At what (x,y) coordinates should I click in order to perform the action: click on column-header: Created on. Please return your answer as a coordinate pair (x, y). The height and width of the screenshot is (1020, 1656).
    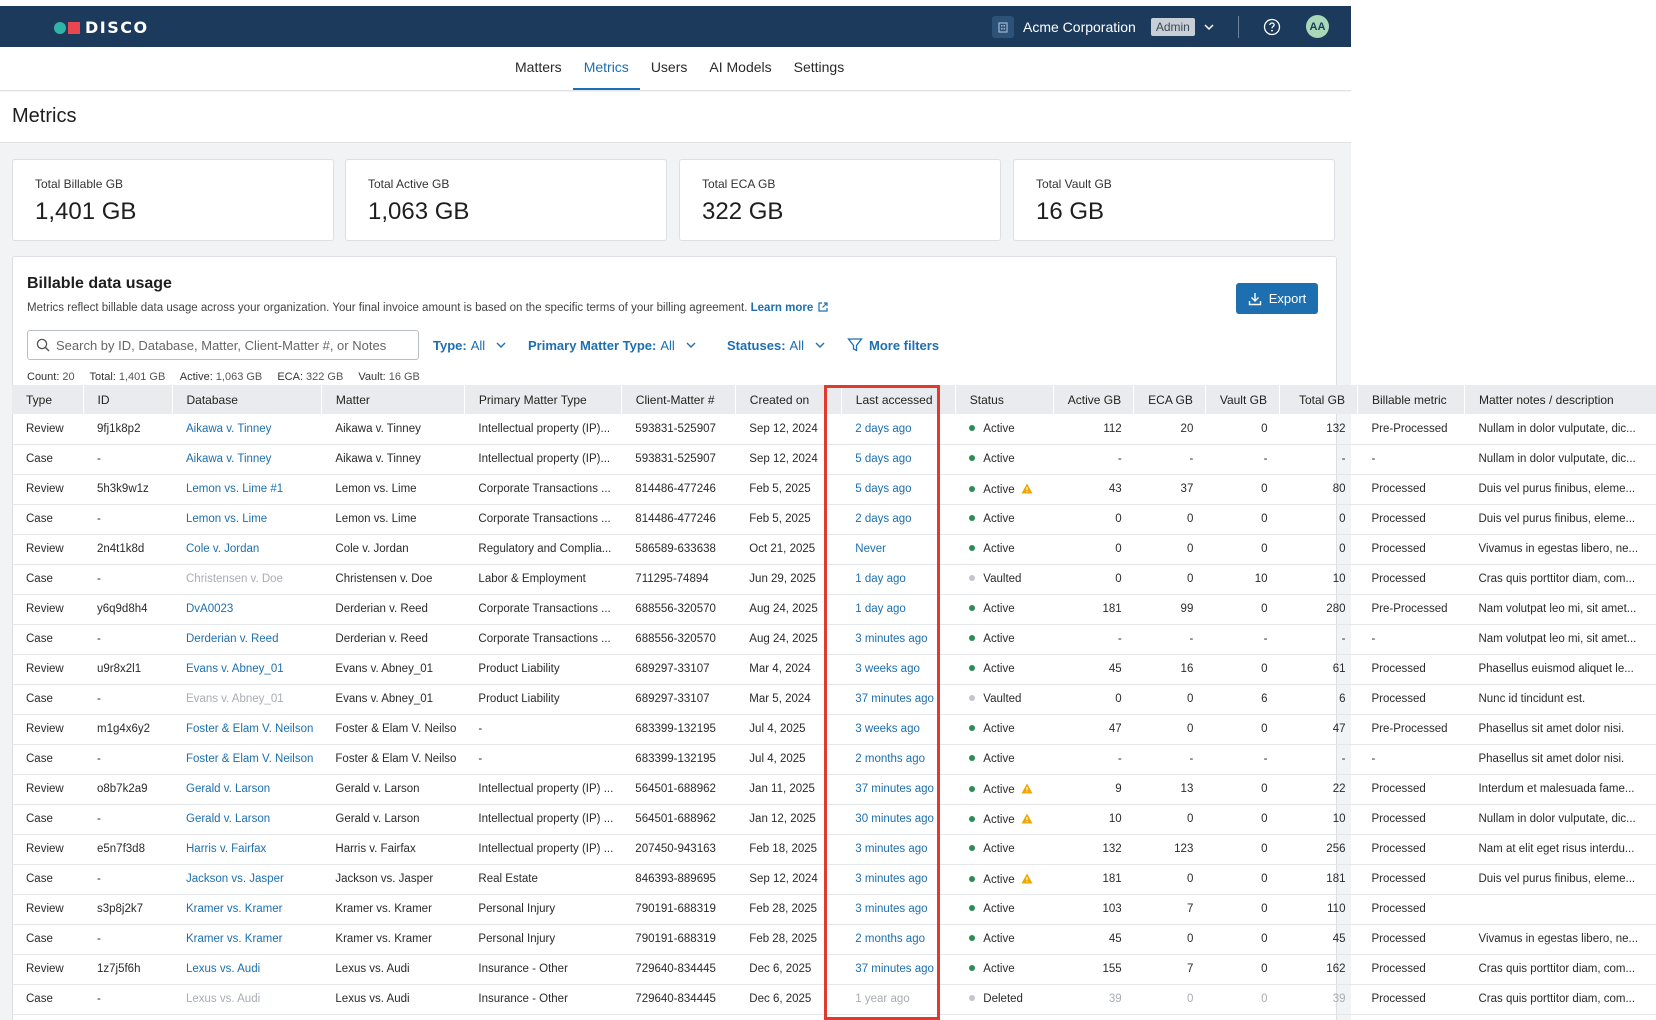
    Looking at the image, I should click on (788, 399).